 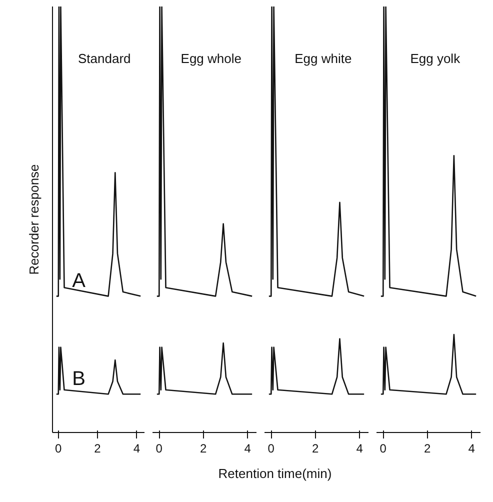 What do you see at coordinates (79, 379) in the screenshot?
I see `series-label: B` at bounding box center [79, 379].